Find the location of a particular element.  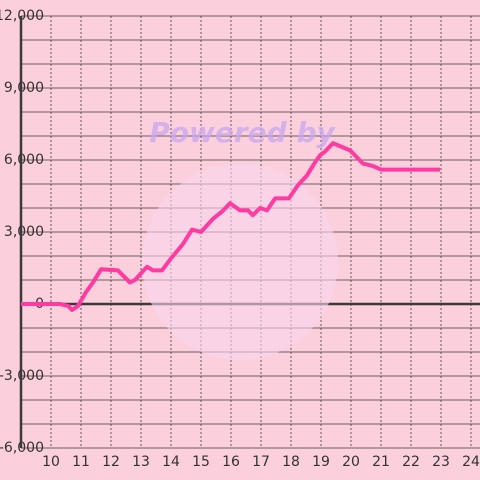

x-tick-label: 16 is located at coordinates (231, 462).